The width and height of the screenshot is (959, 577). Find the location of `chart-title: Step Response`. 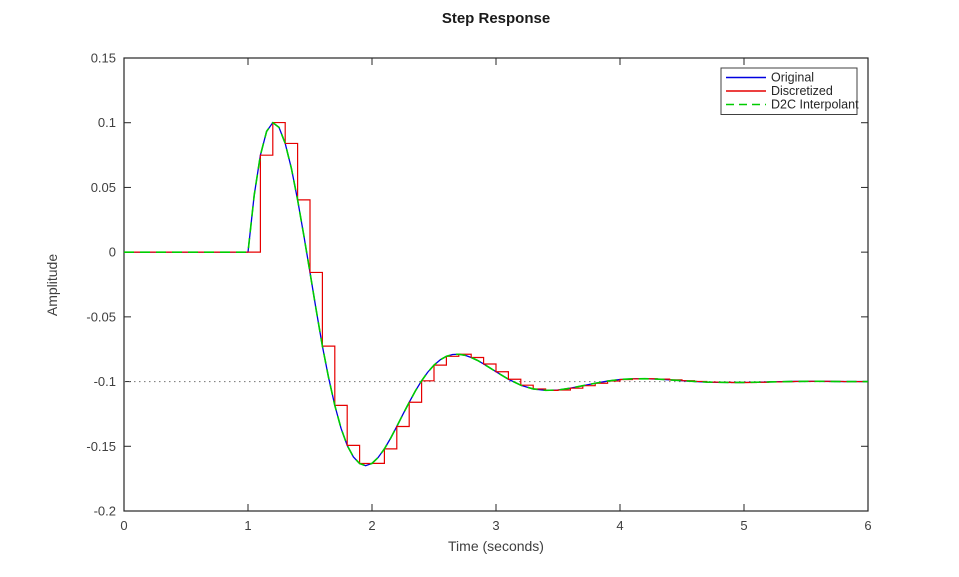

chart-title: Step Response is located at coordinates (496, 18).